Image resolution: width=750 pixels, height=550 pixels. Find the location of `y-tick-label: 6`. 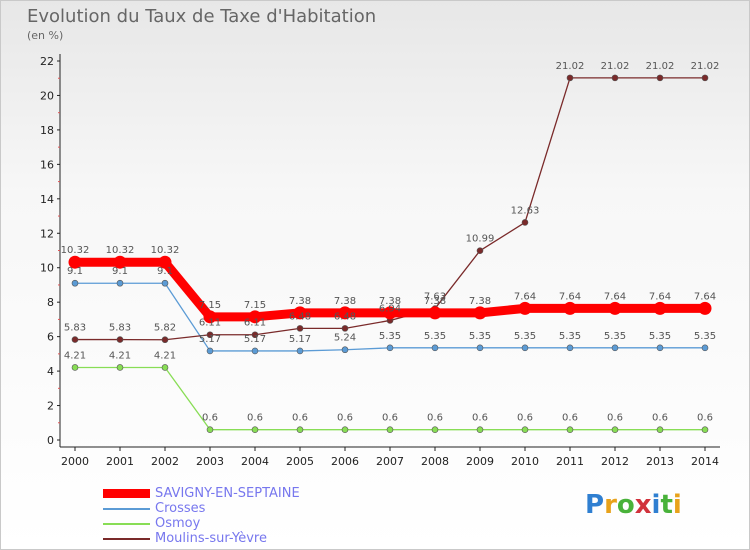

y-tick-label: 6 is located at coordinates (50, 337).